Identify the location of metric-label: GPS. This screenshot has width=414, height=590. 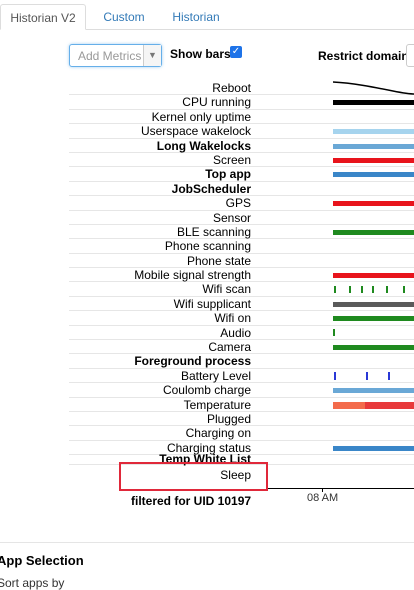
(238, 203).